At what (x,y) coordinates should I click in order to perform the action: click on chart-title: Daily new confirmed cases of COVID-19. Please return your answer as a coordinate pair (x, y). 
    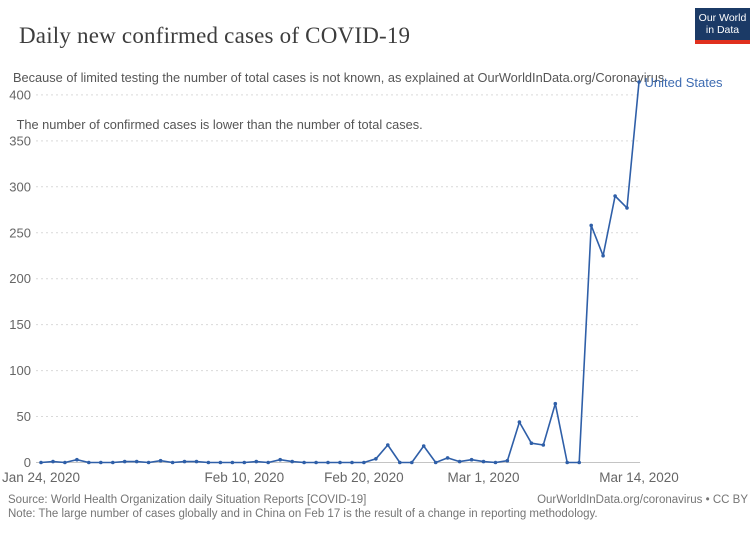
    Looking at the image, I should click on (215, 36).